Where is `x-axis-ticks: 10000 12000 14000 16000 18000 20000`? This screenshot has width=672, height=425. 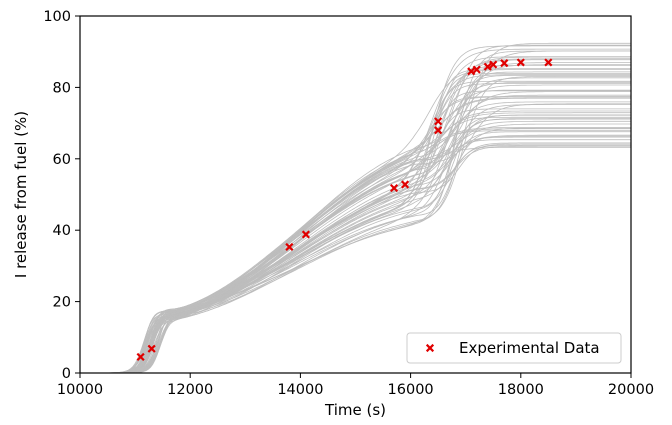
x-axis-ticks: 10000 12000 14000 16000 18000 20000 is located at coordinates (355, 385).